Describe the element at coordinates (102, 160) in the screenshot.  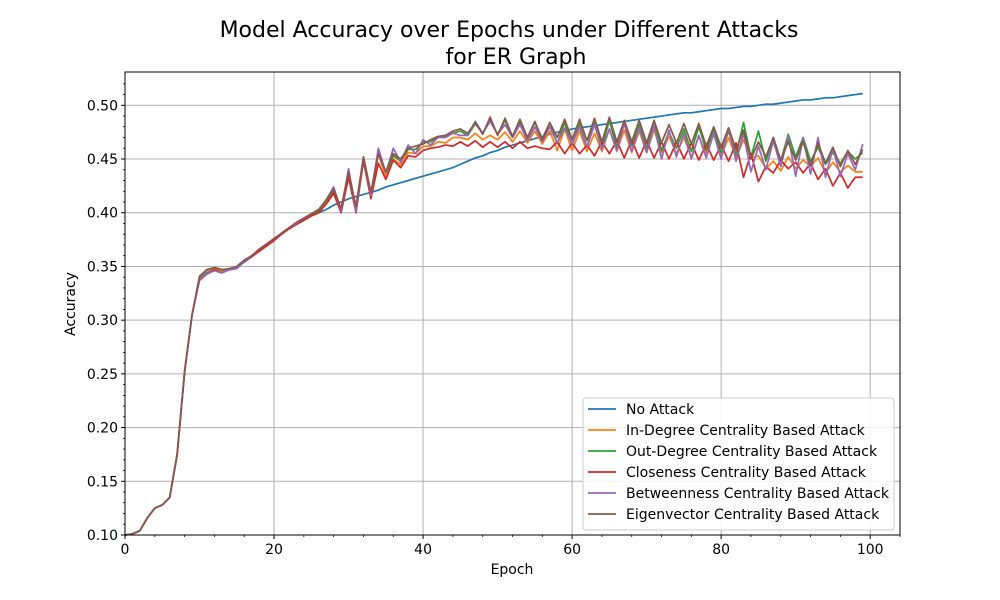
I see `y-tick-label: 0.45` at that location.